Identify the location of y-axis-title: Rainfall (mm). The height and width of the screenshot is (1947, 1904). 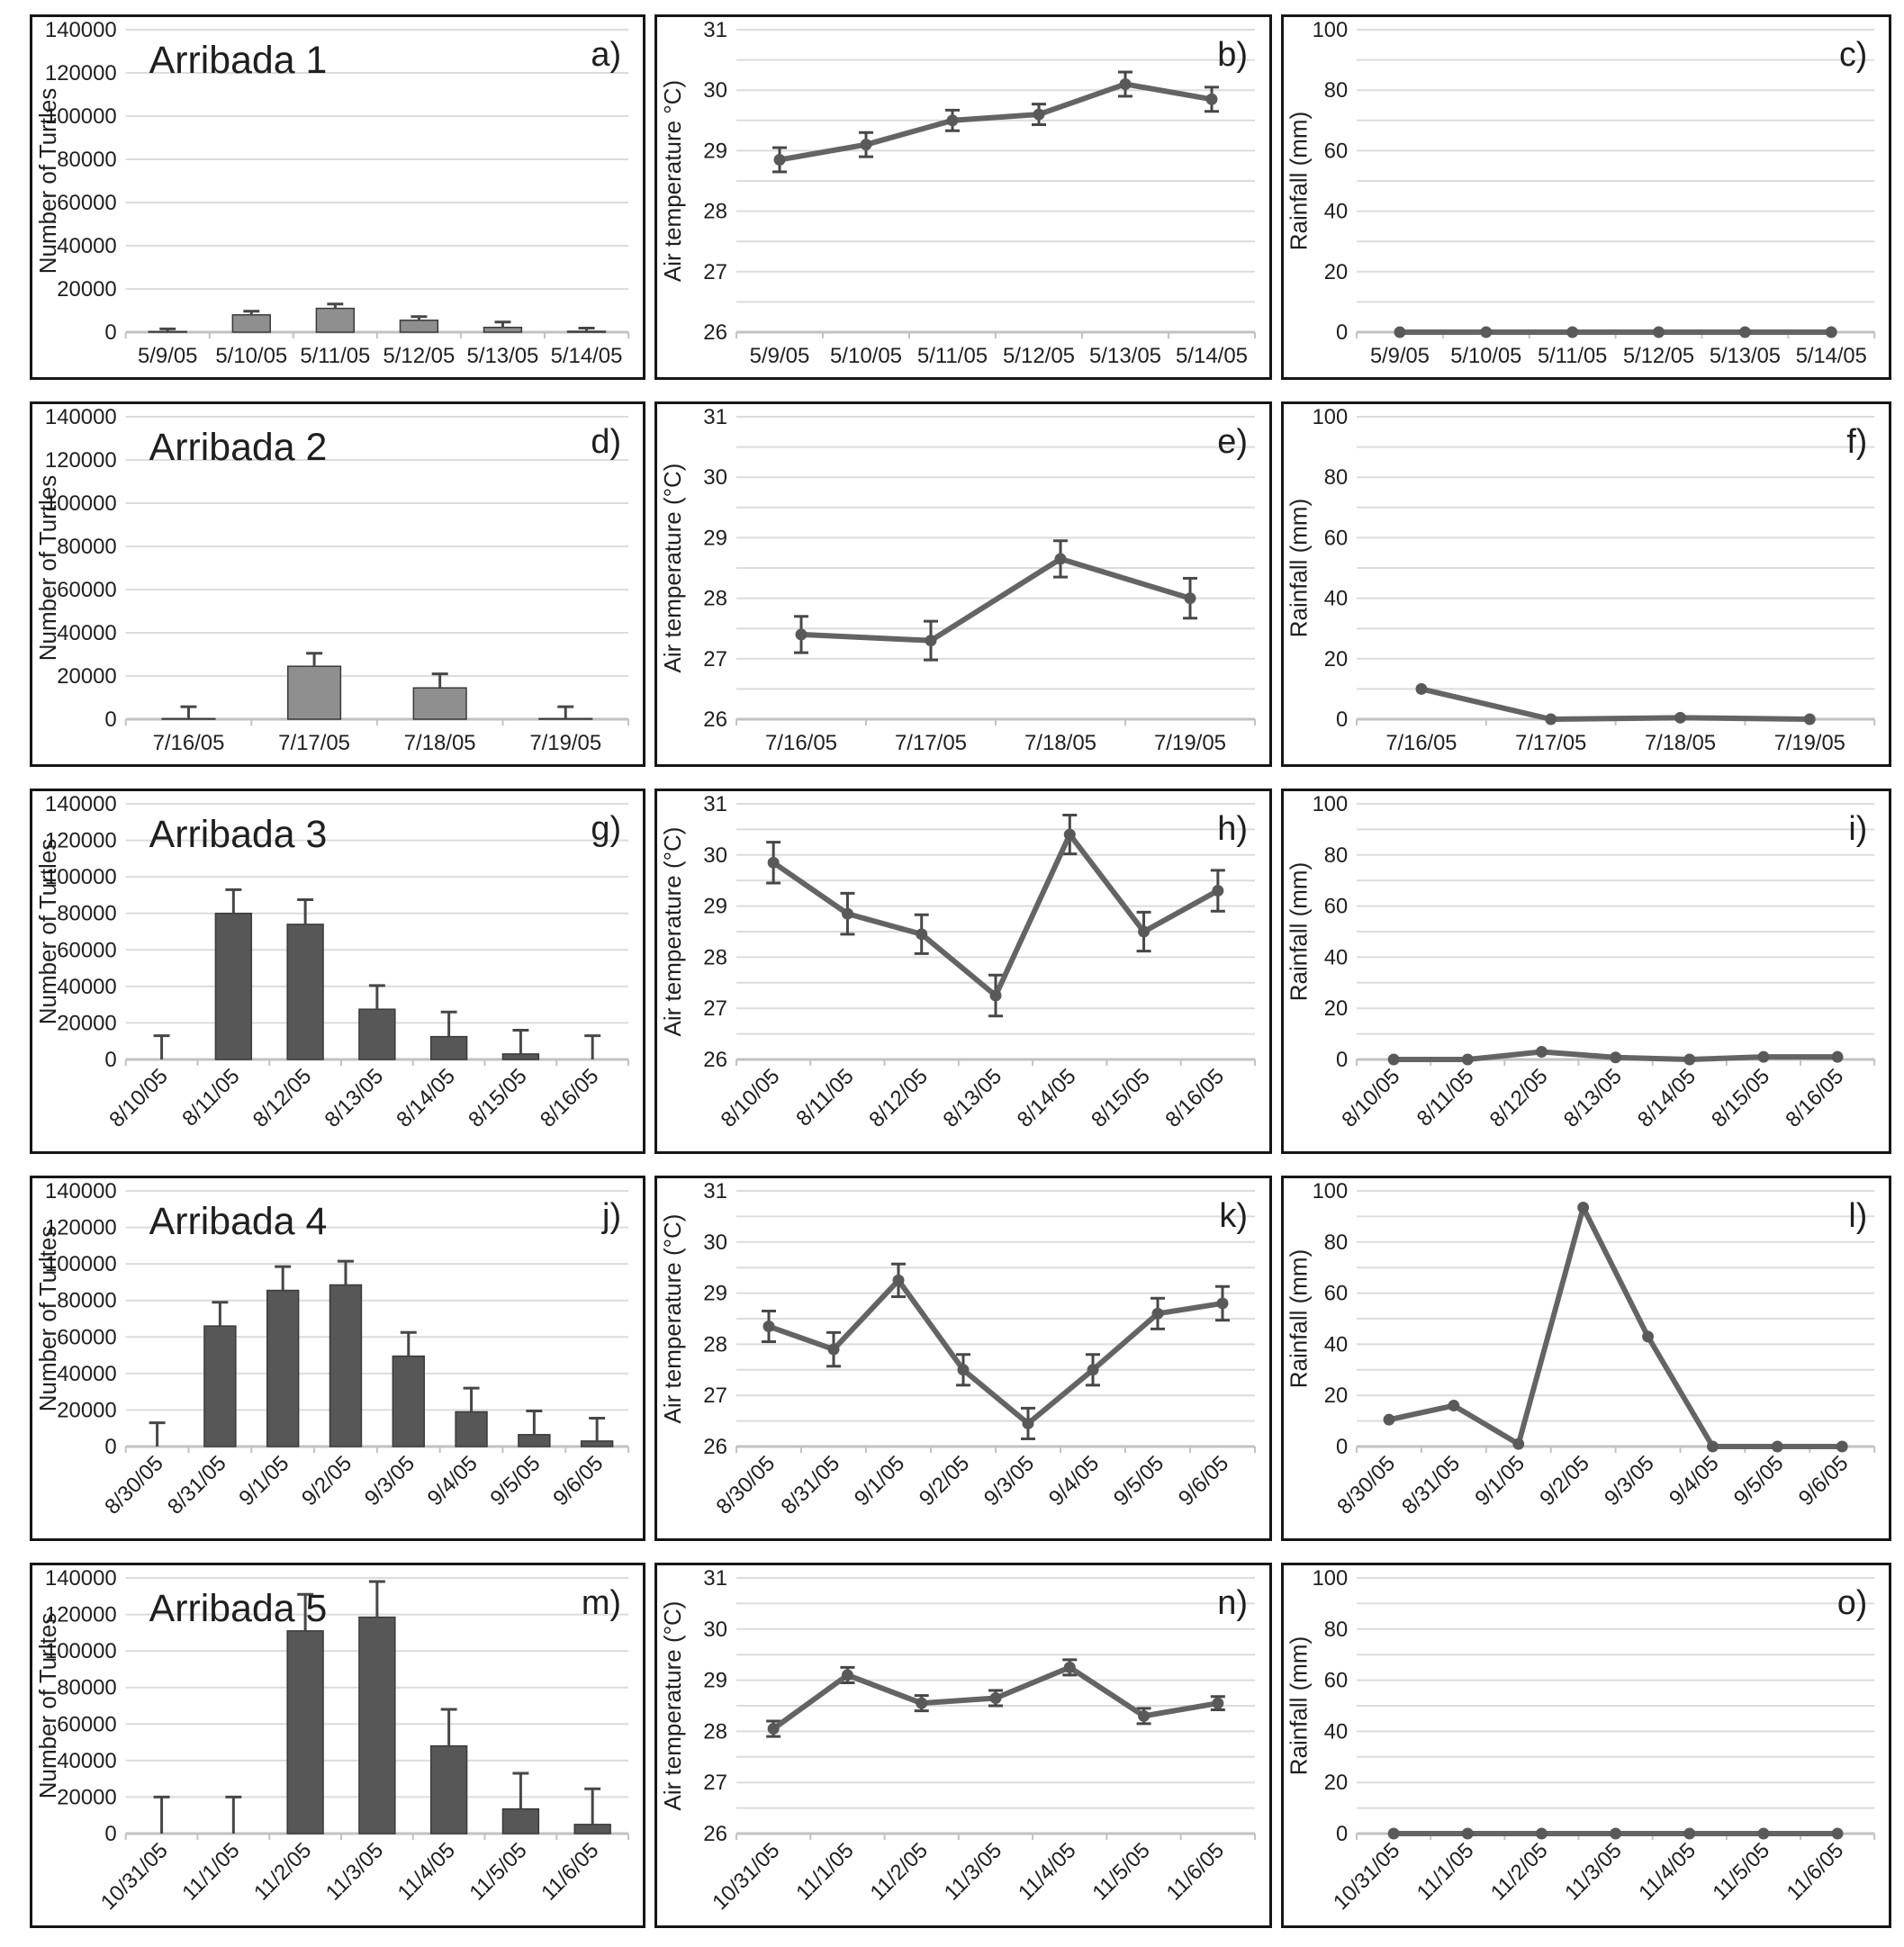
(1300, 181).